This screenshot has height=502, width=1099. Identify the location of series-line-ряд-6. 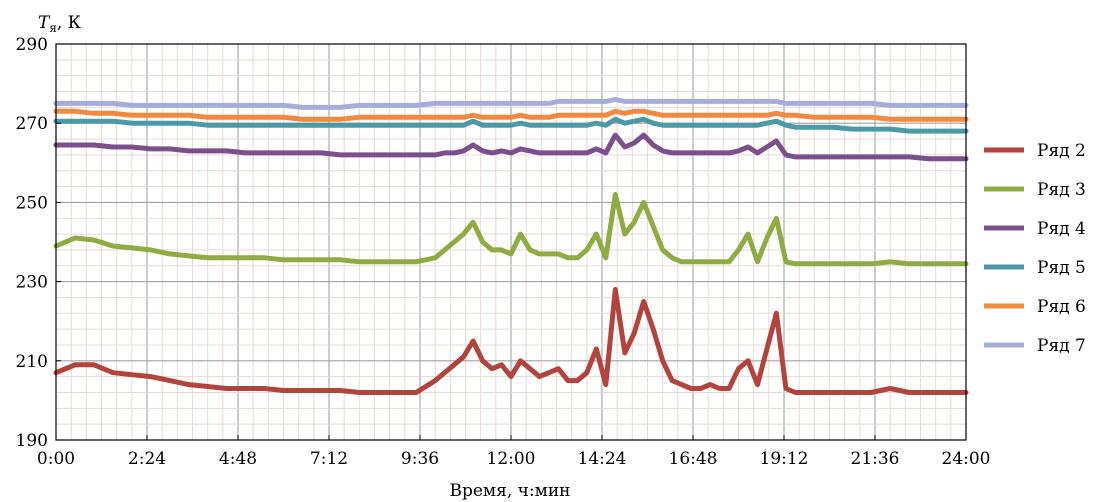
(511, 115).